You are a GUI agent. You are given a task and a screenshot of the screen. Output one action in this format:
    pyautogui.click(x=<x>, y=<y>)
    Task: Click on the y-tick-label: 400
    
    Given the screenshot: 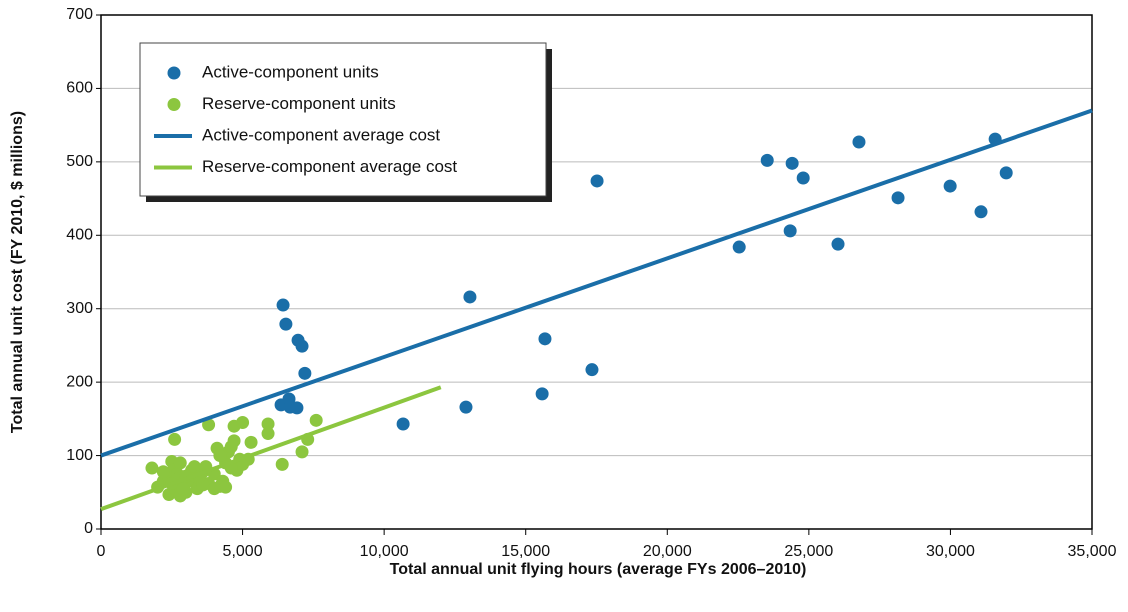 What is the action you would take?
    pyautogui.click(x=79, y=235)
    